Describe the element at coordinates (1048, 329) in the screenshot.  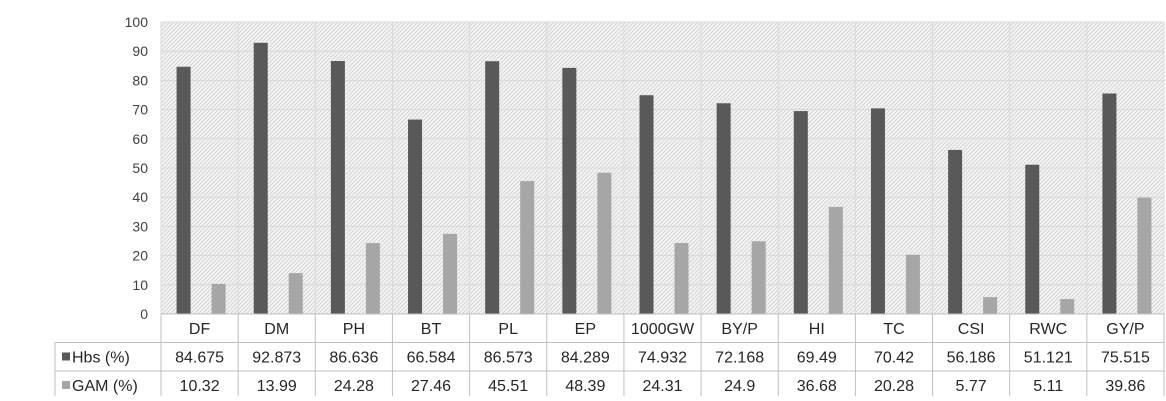
I see `x-category-label: RWC` at that location.